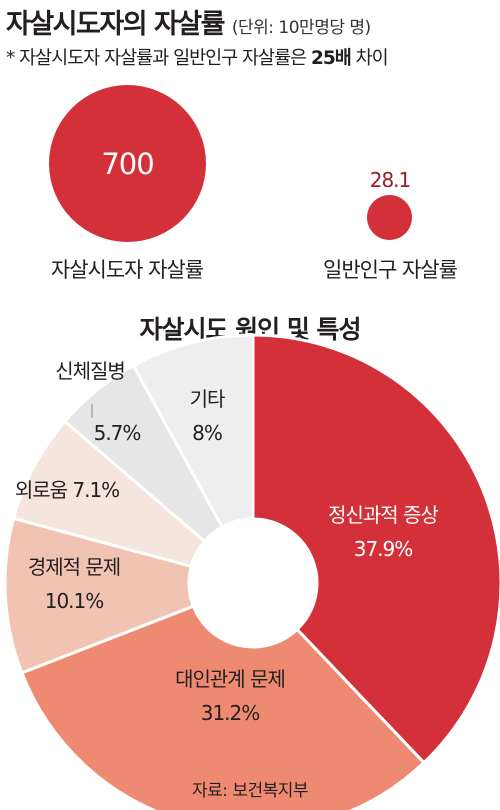 The height and width of the screenshot is (810, 500). Describe the element at coordinates (207, 433) in the screenshot. I see `slice-value-5: 8%` at that location.